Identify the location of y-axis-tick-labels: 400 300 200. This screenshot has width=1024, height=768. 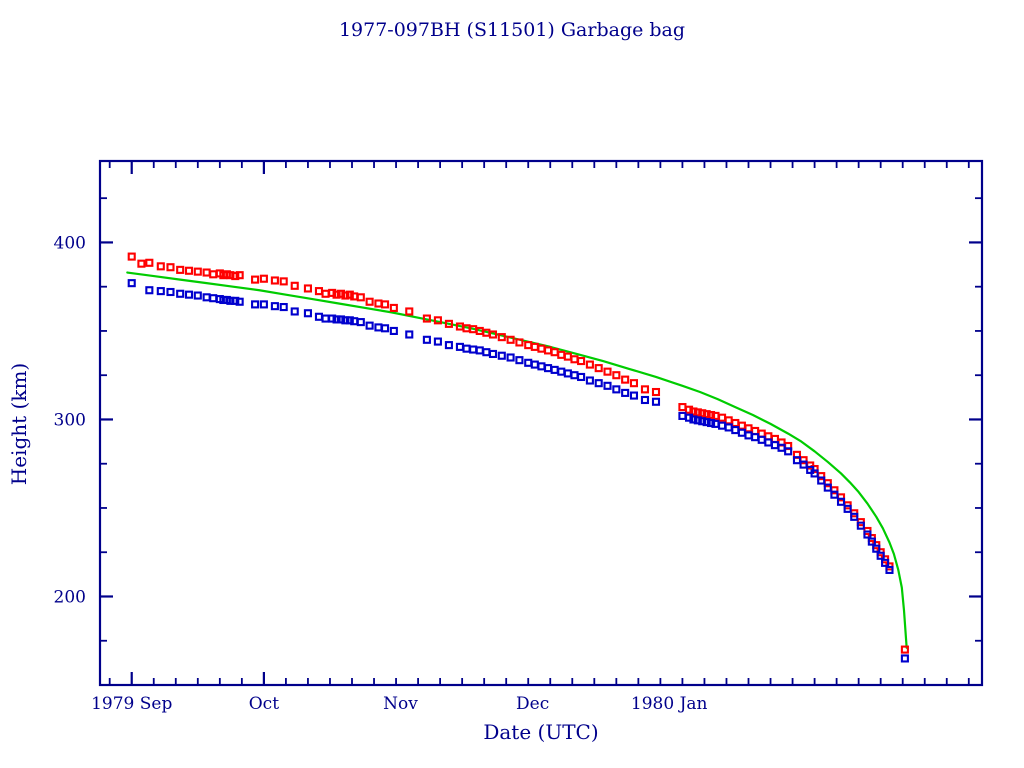
(70, 420).